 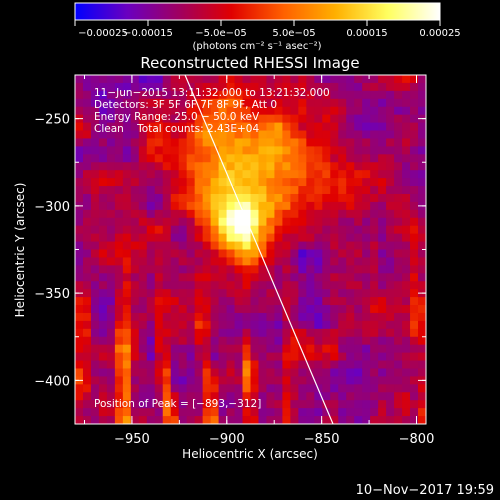 I want to click on colorbar-tick-label: 5.0e−05, so click(x=293, y=33).